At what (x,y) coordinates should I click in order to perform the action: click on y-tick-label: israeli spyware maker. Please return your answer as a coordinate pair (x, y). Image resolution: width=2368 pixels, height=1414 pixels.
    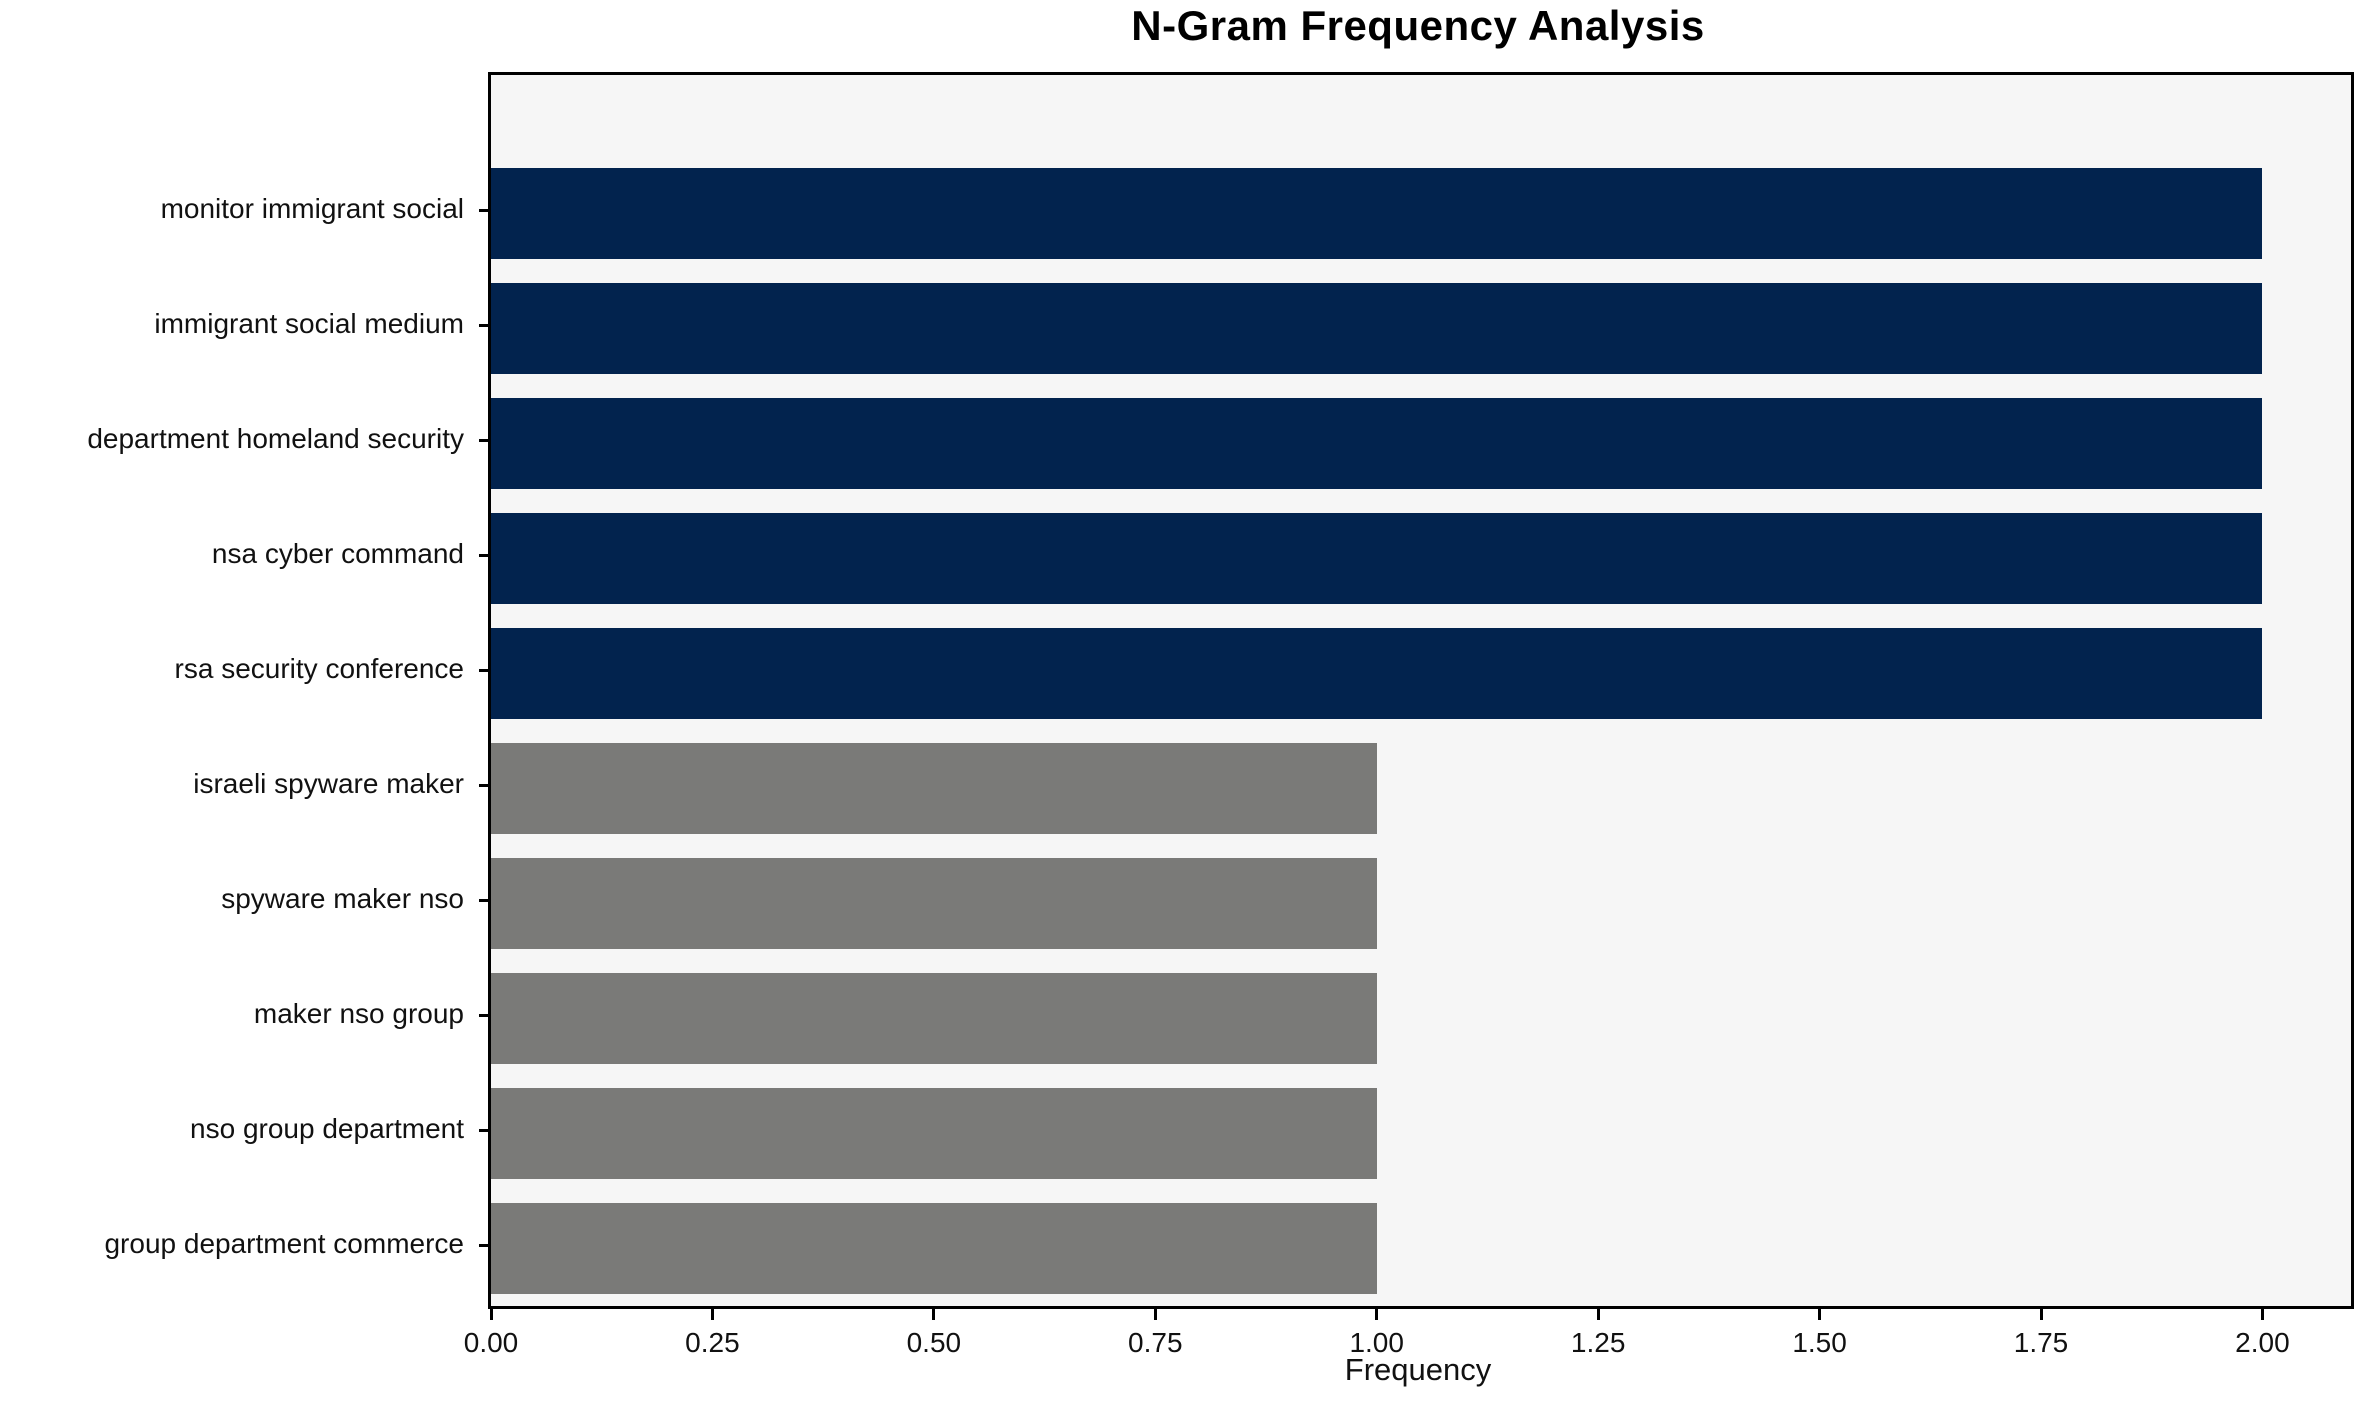
    Looking at the image, I should click on (328, 784).